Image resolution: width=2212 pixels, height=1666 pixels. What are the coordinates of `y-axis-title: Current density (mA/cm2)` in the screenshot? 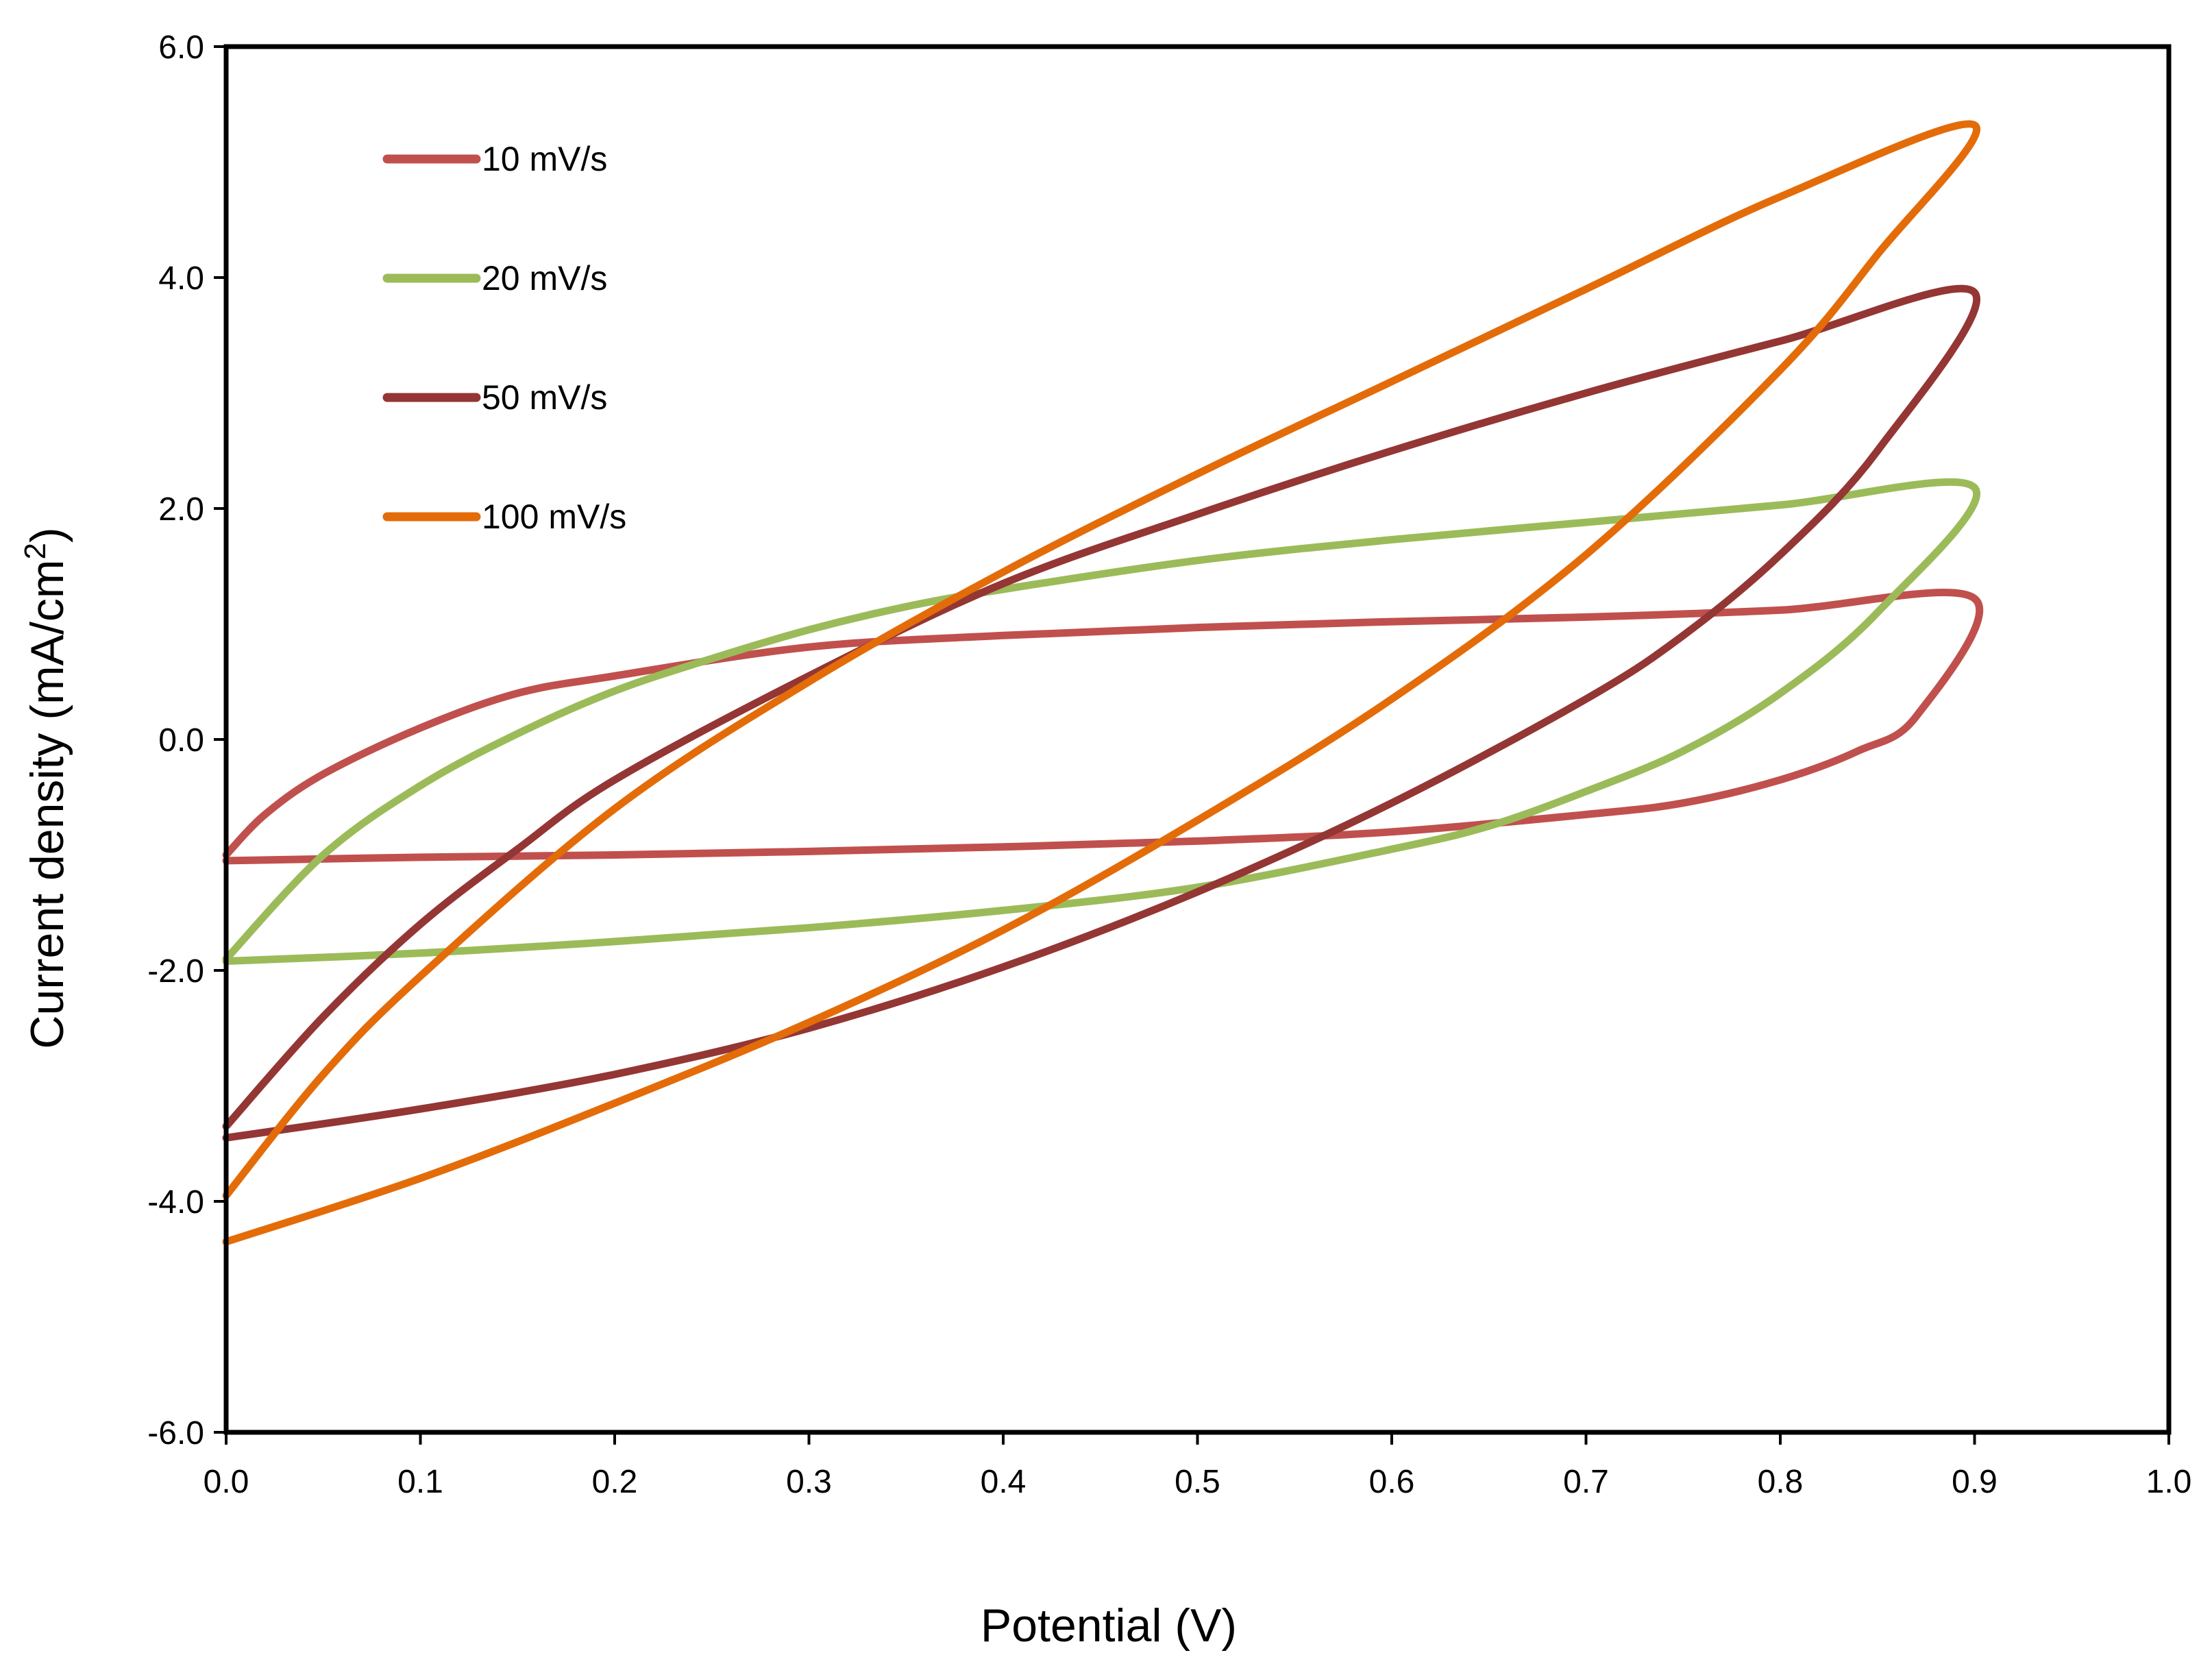 It's located at (46, 788).